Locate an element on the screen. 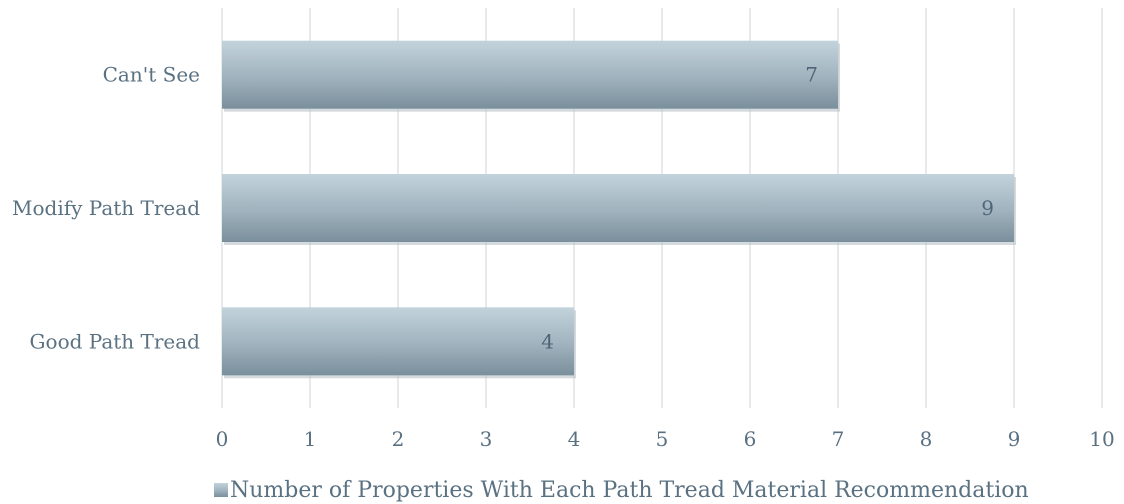 Image resolution: width=1124 pixels, height=504 pixels. data-label: 7 is located at coordinates (811, 75).